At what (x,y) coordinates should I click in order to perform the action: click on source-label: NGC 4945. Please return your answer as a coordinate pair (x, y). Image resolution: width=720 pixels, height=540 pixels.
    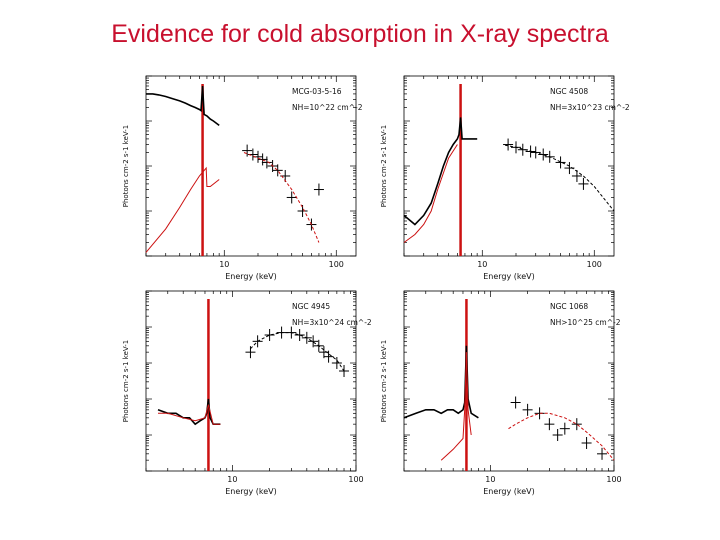
    Looking at the image, I should click on (311, 306).